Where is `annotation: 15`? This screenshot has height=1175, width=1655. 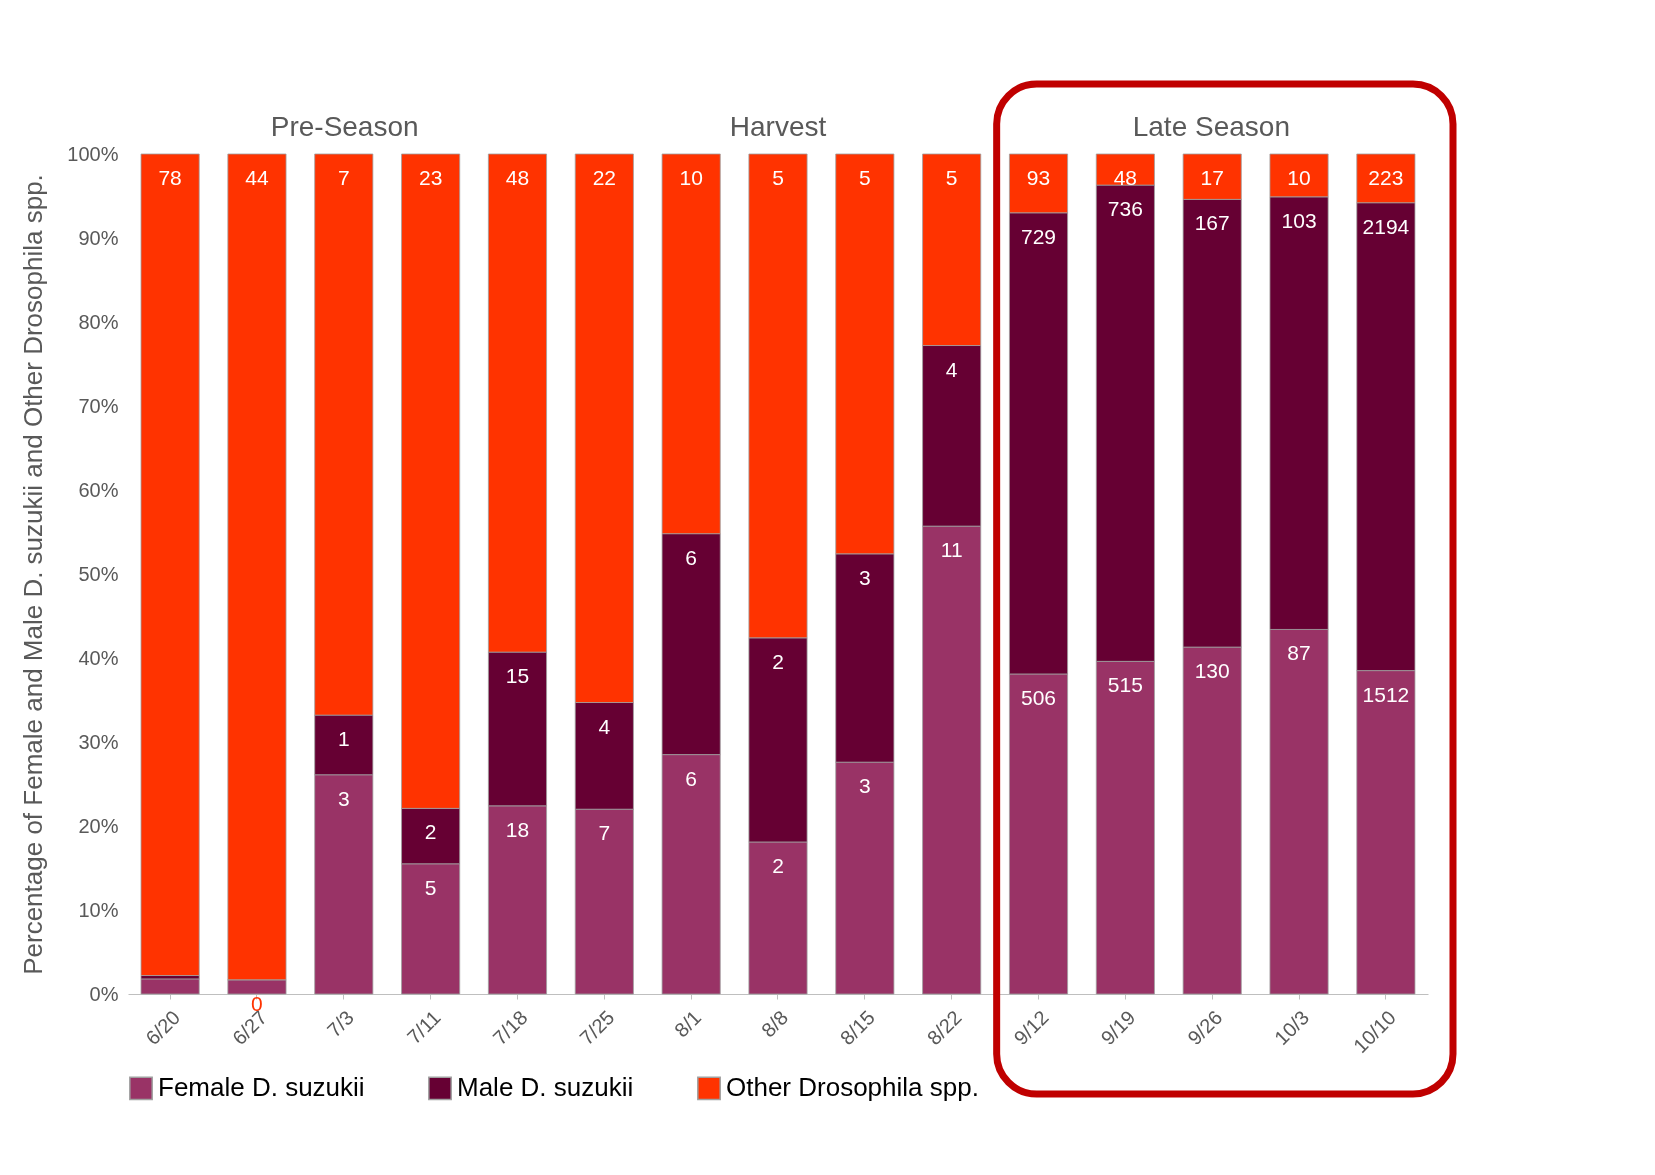 annotation: 15 is located at coordinates (517, 676).